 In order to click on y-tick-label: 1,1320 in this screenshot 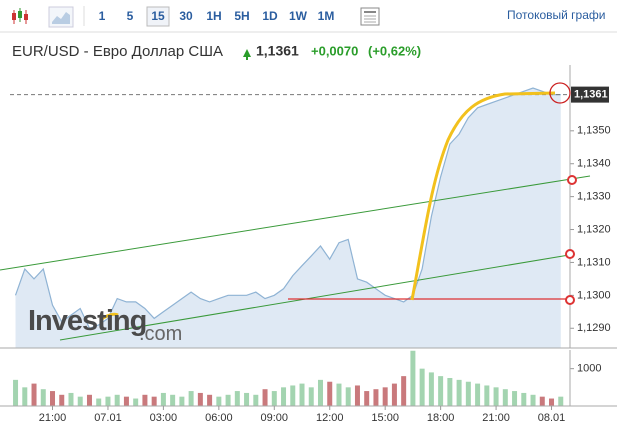, I will do `click(594, 229)`.